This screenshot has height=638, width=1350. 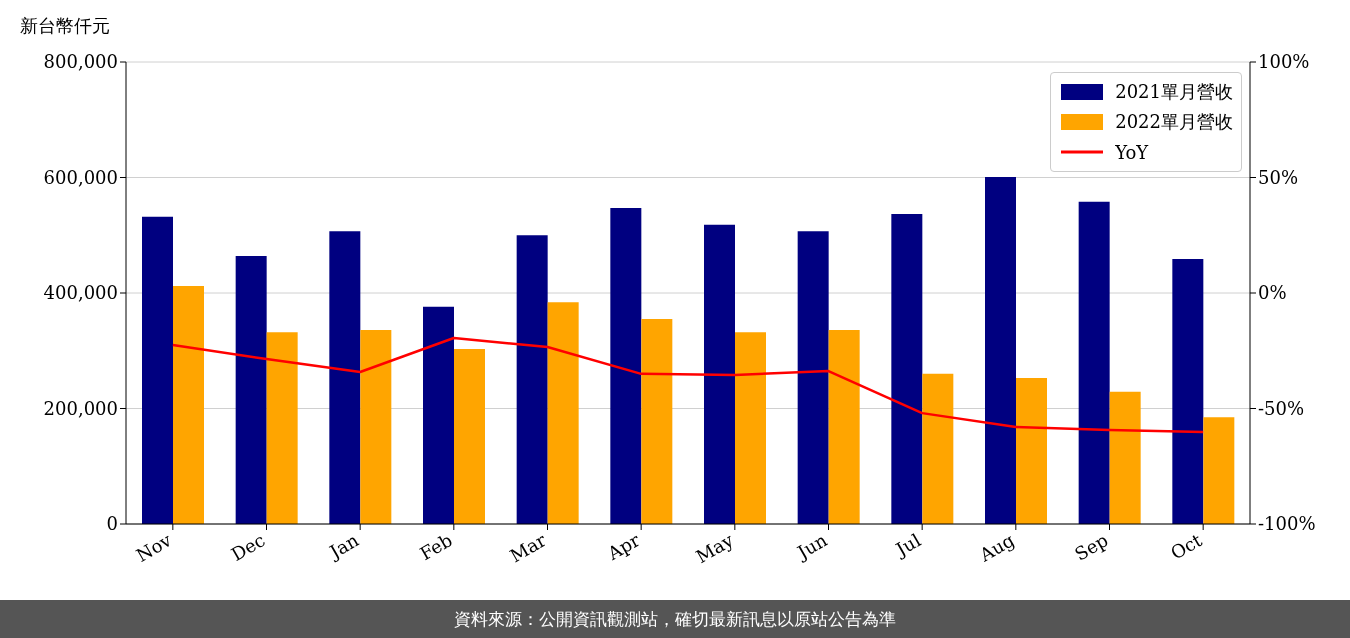 What do you see at coordinates (112, 524) in the screenshot?
I see `y-tick-label: 0` at bounding box center [112, 524].